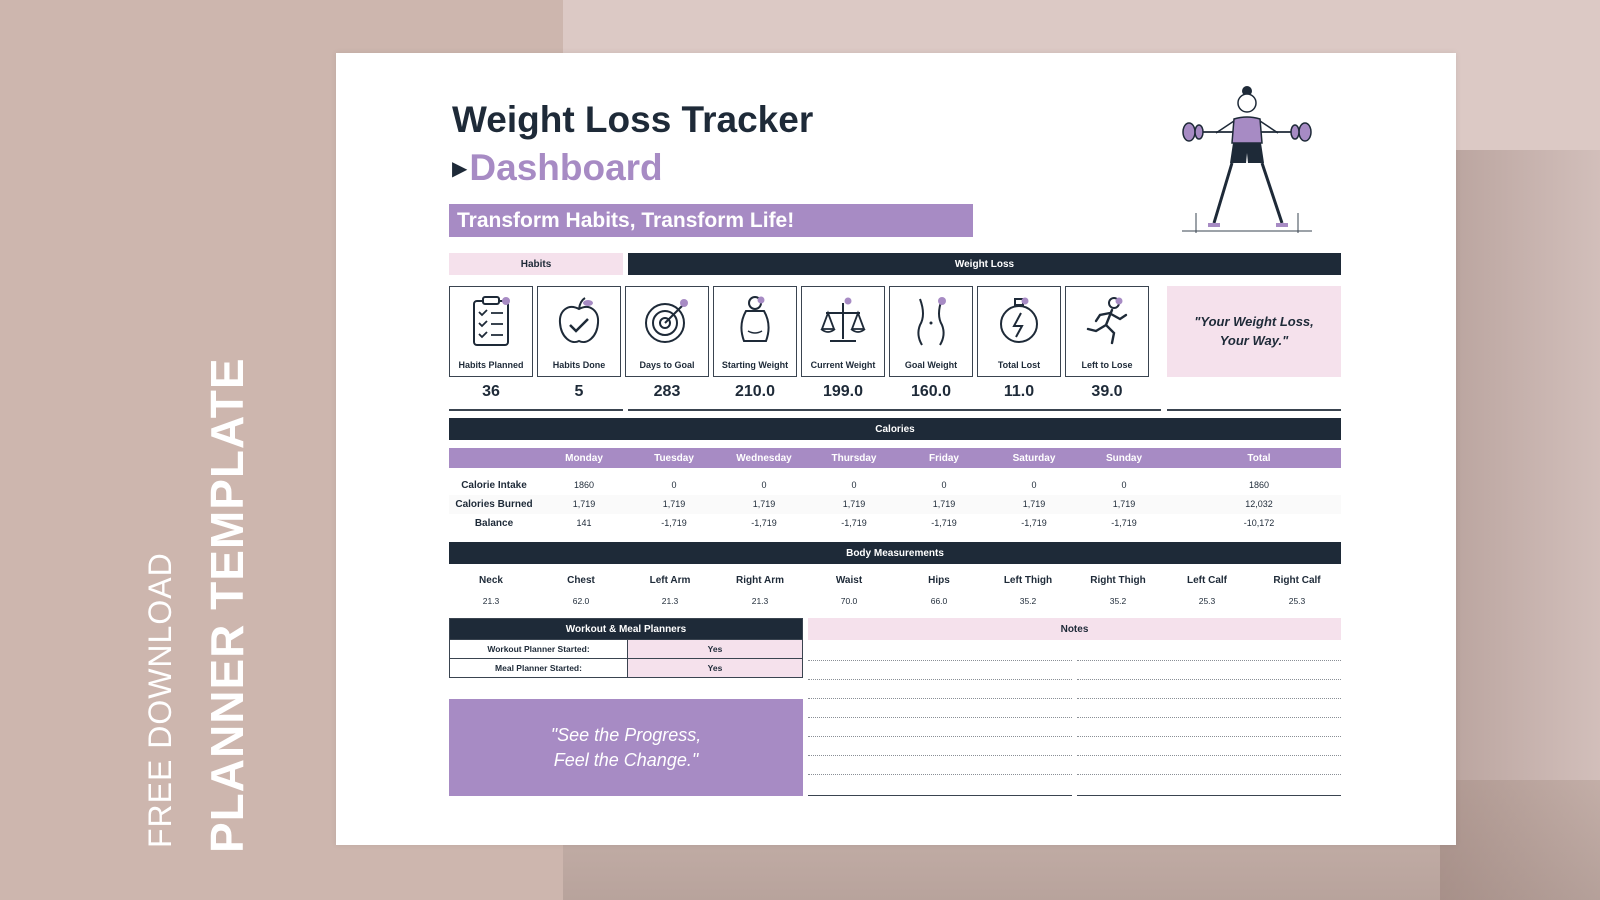 The width and height of the screenshot is (1600, 900). Describe the element at coordinates (1034, 458) in the screenshot. I see `col-saturday: Saturday` at that location.